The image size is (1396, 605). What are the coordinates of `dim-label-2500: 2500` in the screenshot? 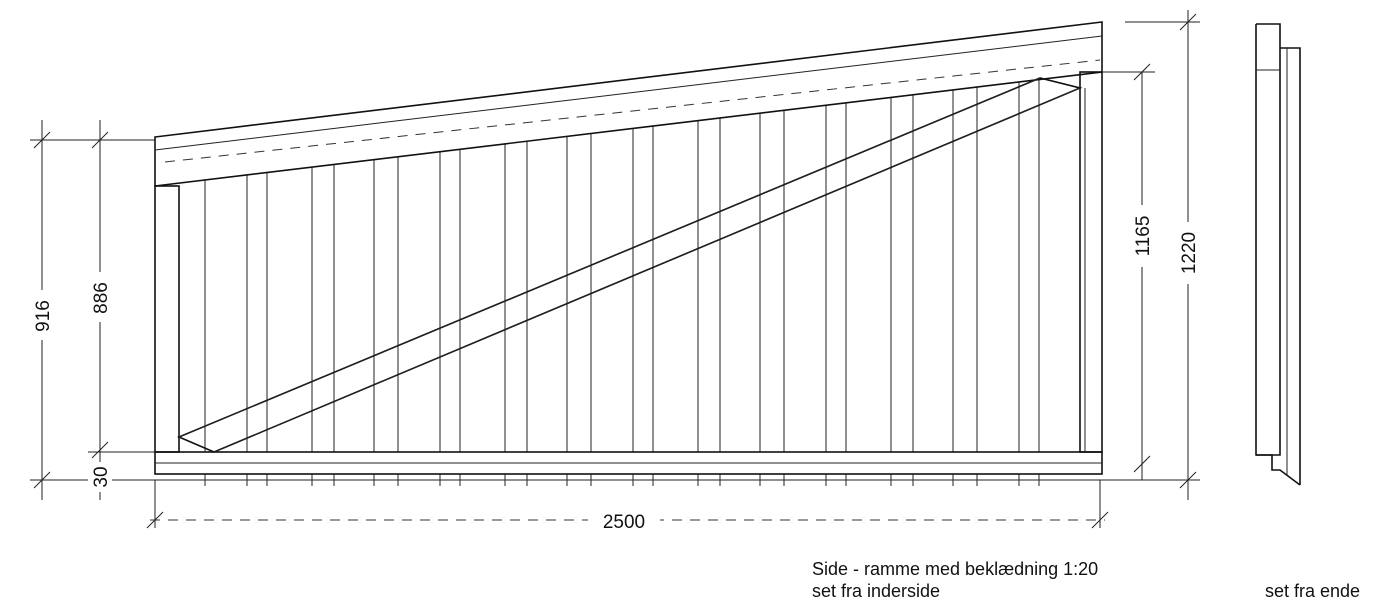 It's located at (624, 522).